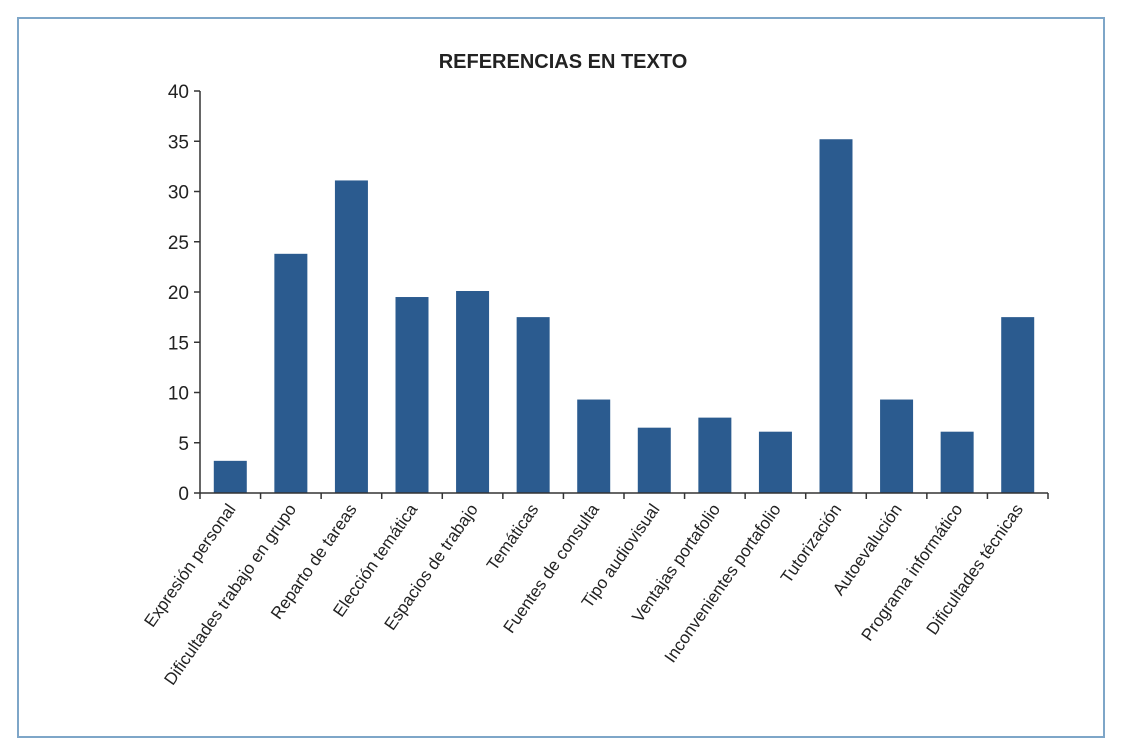 The image size is (1138, 756). What do you see at coordinates (512, 537) in the screenshot?
I see `x-category-label: Temáticas` at bounding box center [512, 537].